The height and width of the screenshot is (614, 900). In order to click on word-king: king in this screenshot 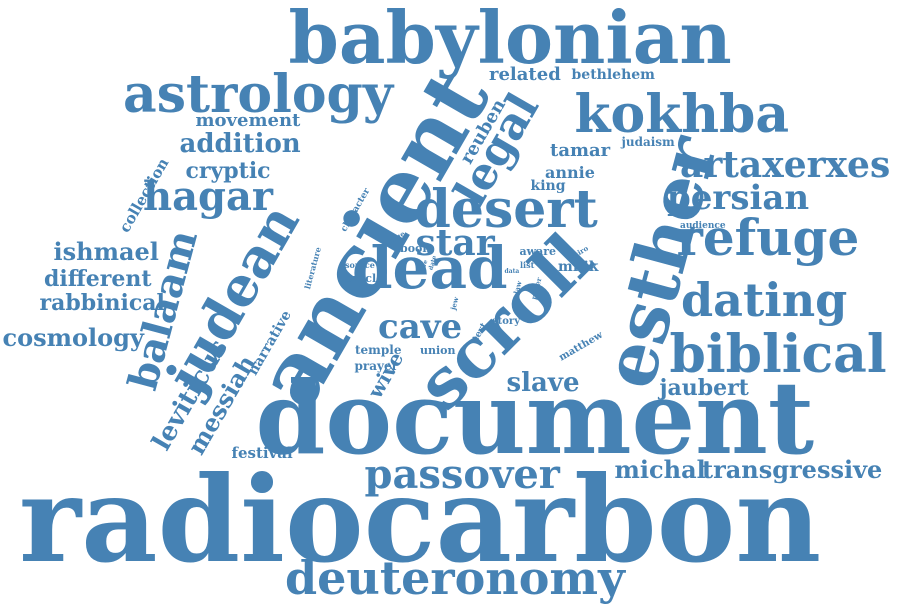, I will do `click(548, 186)`.